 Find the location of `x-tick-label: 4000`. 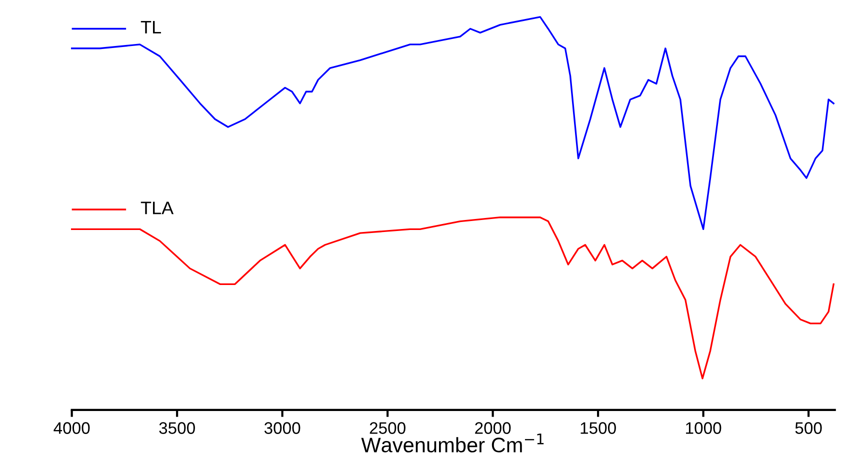

x-tick-label: 4000 is located at coordinates (72, 428).